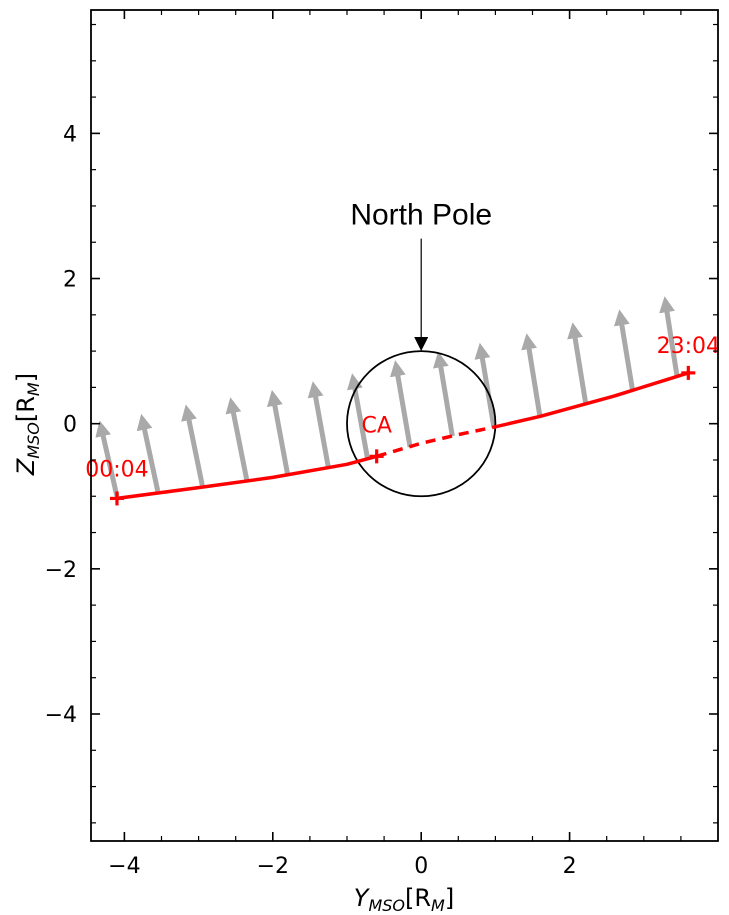 The height and width of the screenshot is (915, 729). I want to click on planet-layer, so click(421, 424).